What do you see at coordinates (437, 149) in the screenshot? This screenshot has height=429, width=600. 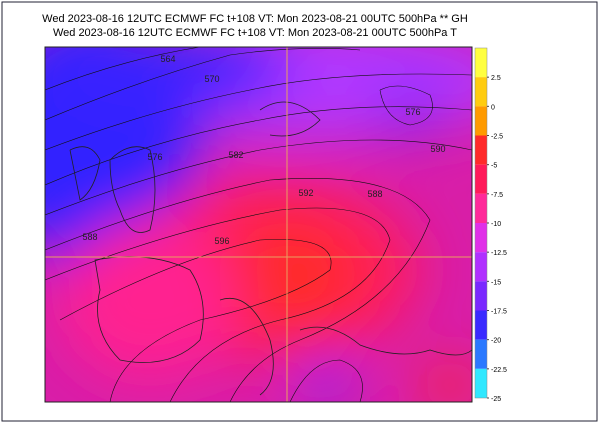 I see `contour-label: 590` at bounding box center [437, 149].